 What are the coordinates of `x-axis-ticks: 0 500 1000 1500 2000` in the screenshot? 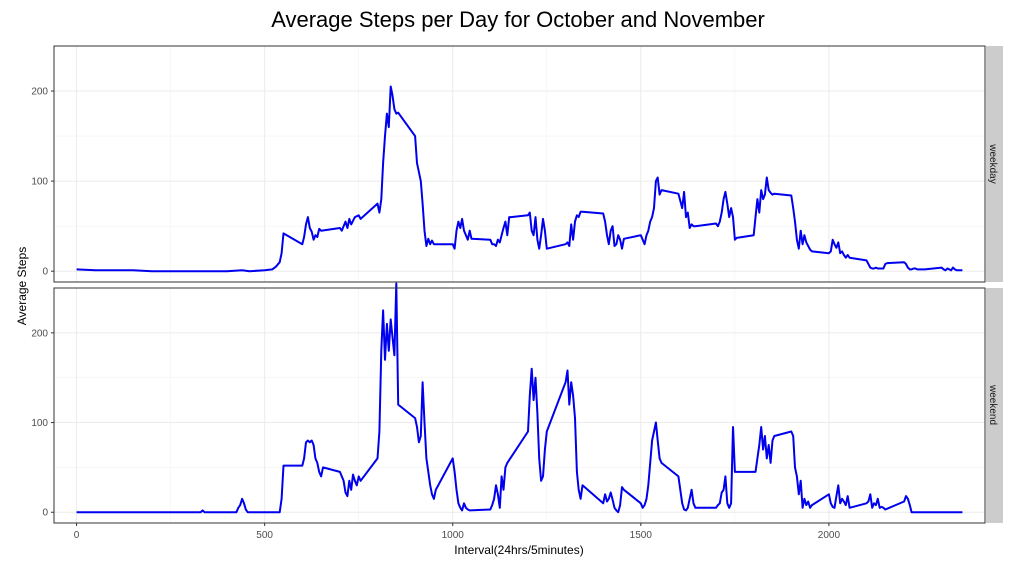 It's located at (457, 532).